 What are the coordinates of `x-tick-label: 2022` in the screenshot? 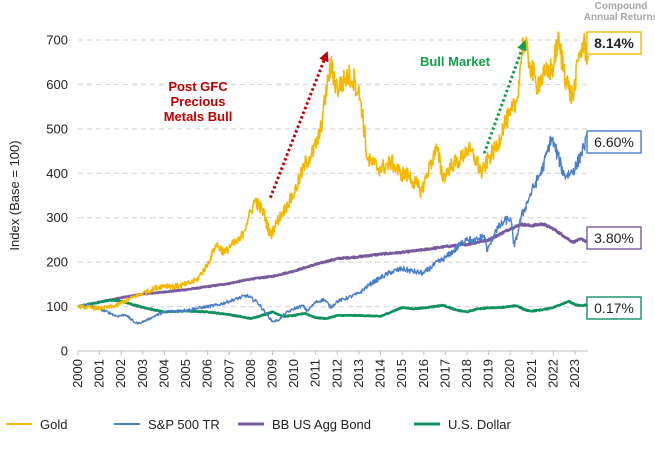 It's located at (552, 373).